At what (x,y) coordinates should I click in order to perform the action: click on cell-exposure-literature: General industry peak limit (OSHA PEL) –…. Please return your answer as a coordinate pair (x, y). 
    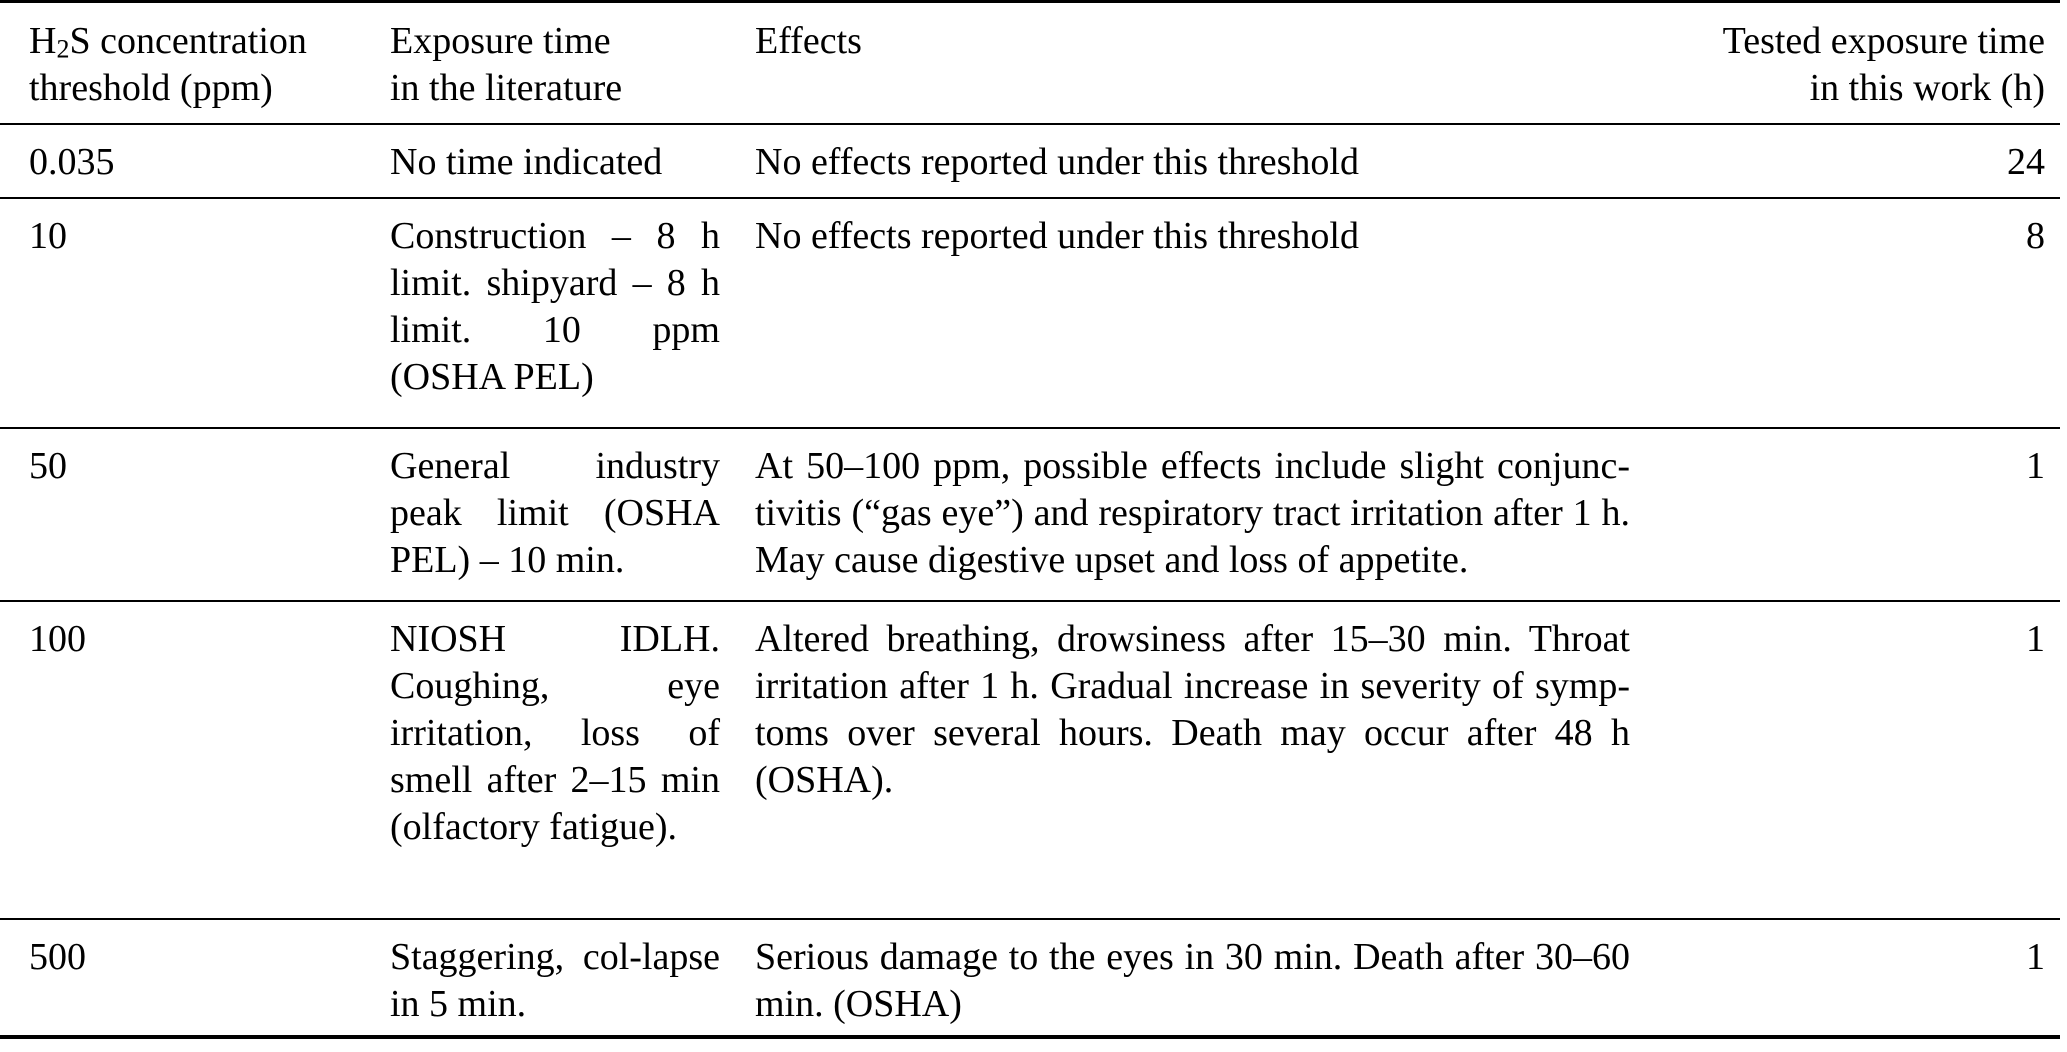
    Looking at the image, I should click on (543, 514).